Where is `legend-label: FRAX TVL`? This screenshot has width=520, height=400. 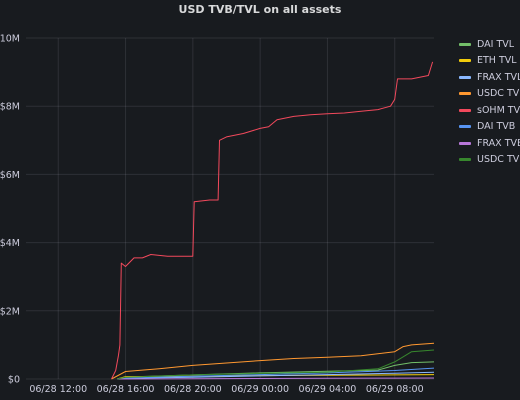 legend-label: FRAX TVL is located at coordinates (498, 77).